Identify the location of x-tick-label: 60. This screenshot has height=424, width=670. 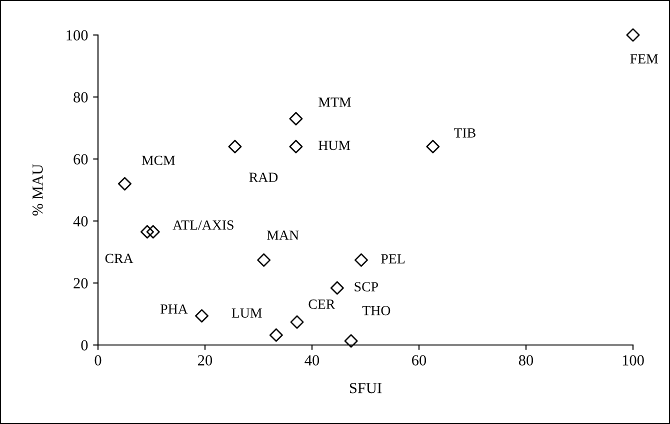
(419, 360).